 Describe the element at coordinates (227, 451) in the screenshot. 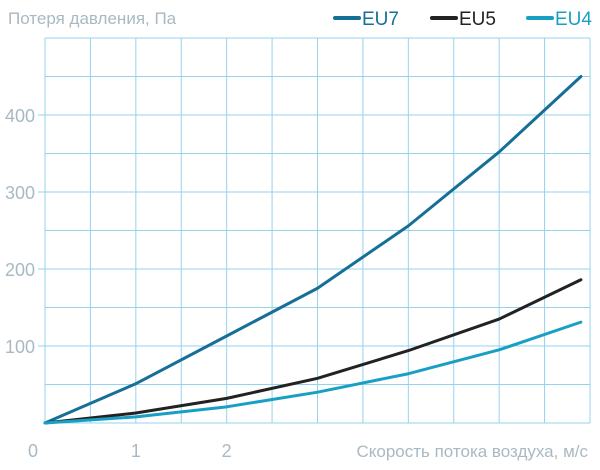

I see `x-tick-label: 2` at that location.